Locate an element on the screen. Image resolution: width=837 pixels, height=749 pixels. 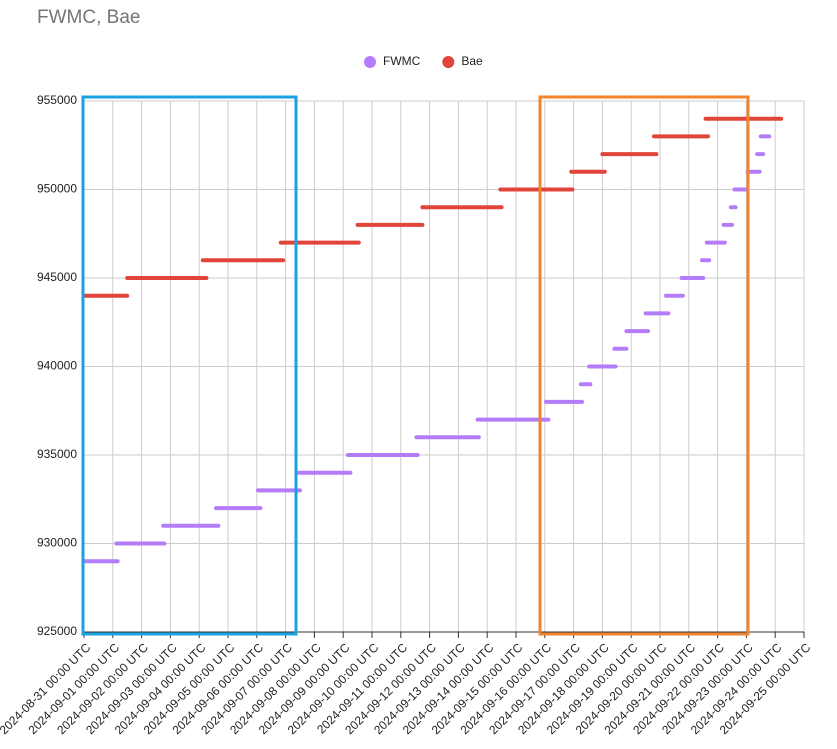
chart-title: FWMC, Bae is located at coordinates (88, 17).